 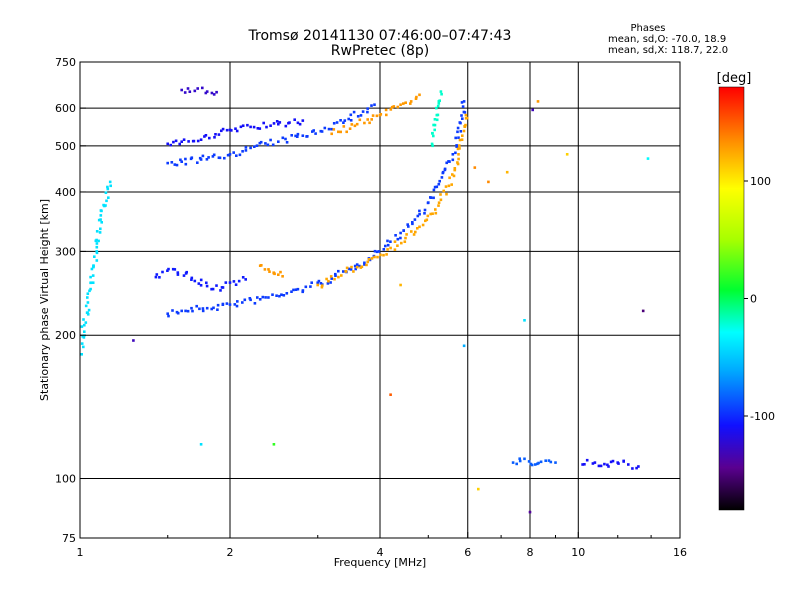 I want to click on stats-heading: Phases, so click(x=647, y=28).